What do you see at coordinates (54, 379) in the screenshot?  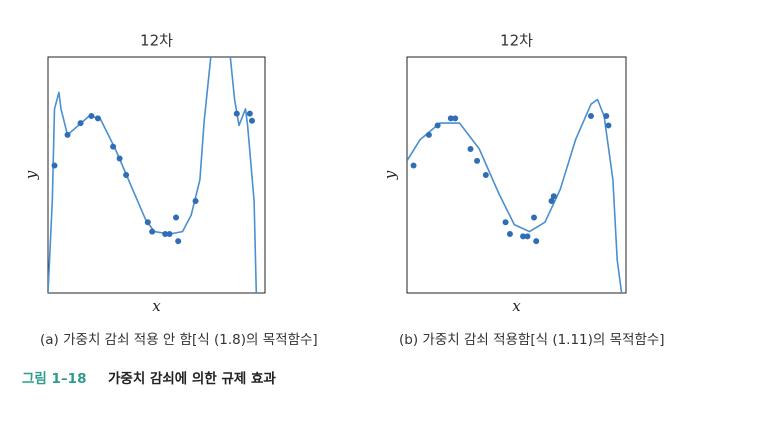 I see `figure-label: 그림 1–18` at bounding box center [54, 379].